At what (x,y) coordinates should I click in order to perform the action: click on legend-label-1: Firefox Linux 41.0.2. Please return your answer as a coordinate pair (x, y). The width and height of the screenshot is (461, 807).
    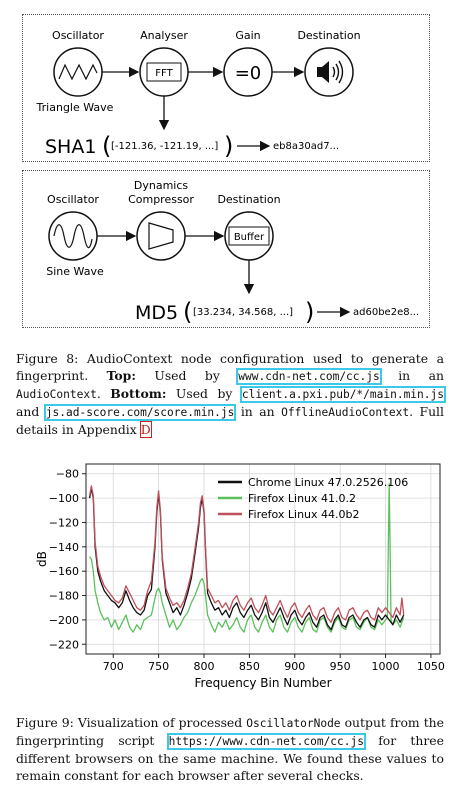
    Looking at the image, I should click on (302, 498).